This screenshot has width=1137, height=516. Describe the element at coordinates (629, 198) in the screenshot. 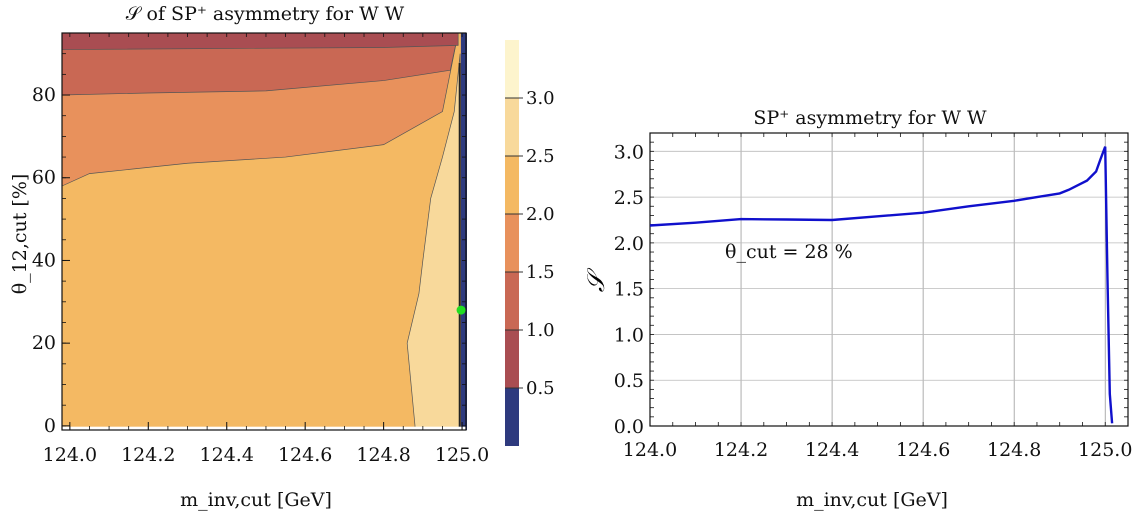

I see `right-y-tick-label: 2.5` at that location.